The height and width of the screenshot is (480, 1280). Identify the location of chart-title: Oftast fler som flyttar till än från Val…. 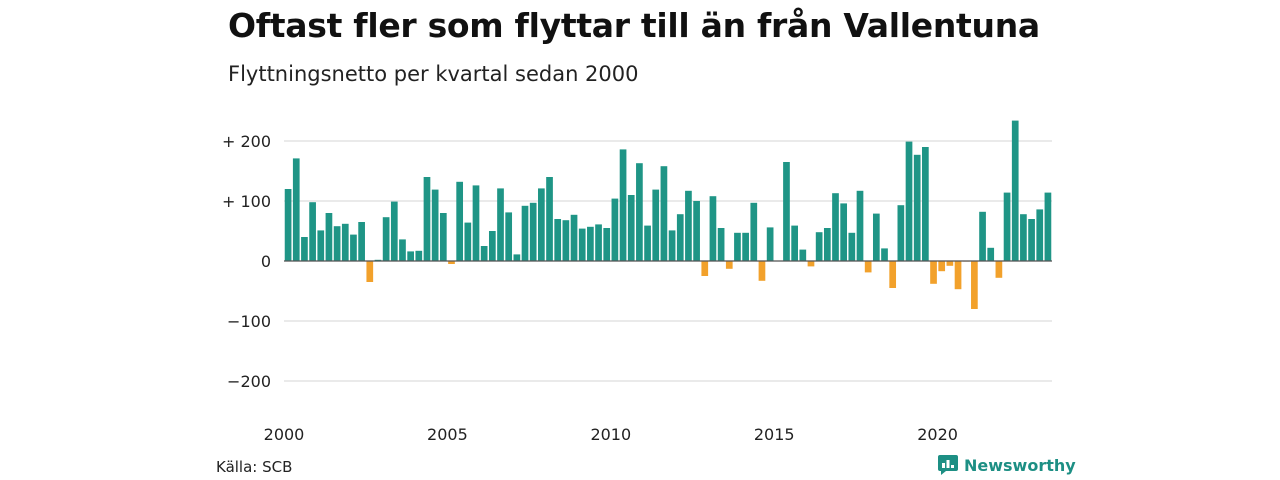
(634, 25).